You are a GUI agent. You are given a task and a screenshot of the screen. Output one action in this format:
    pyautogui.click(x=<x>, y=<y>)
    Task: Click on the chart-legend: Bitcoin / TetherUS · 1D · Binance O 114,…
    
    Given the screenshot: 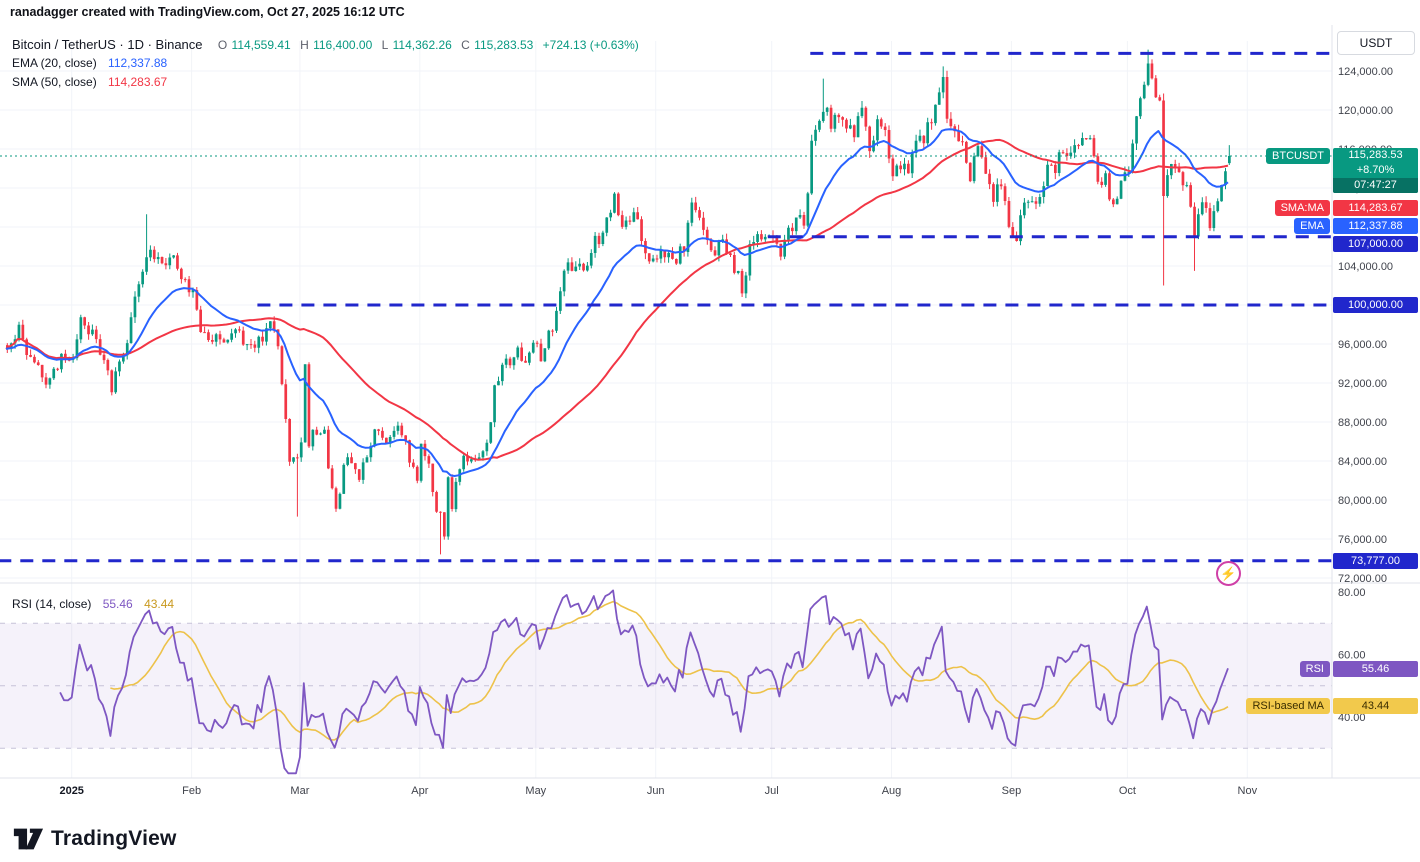 What is the action you would take?
    pyautogui.click(x=325, y=63)
    